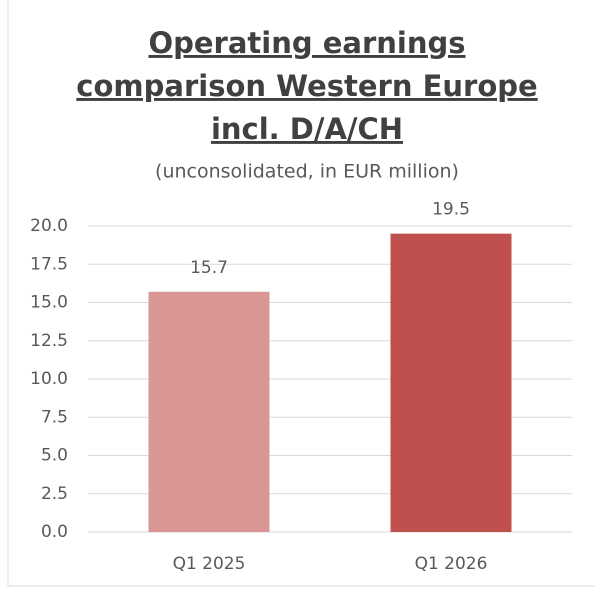 This screenshot has height=590, width=595. I want to click on chart-title: Operating earnings, so click(306, 43).